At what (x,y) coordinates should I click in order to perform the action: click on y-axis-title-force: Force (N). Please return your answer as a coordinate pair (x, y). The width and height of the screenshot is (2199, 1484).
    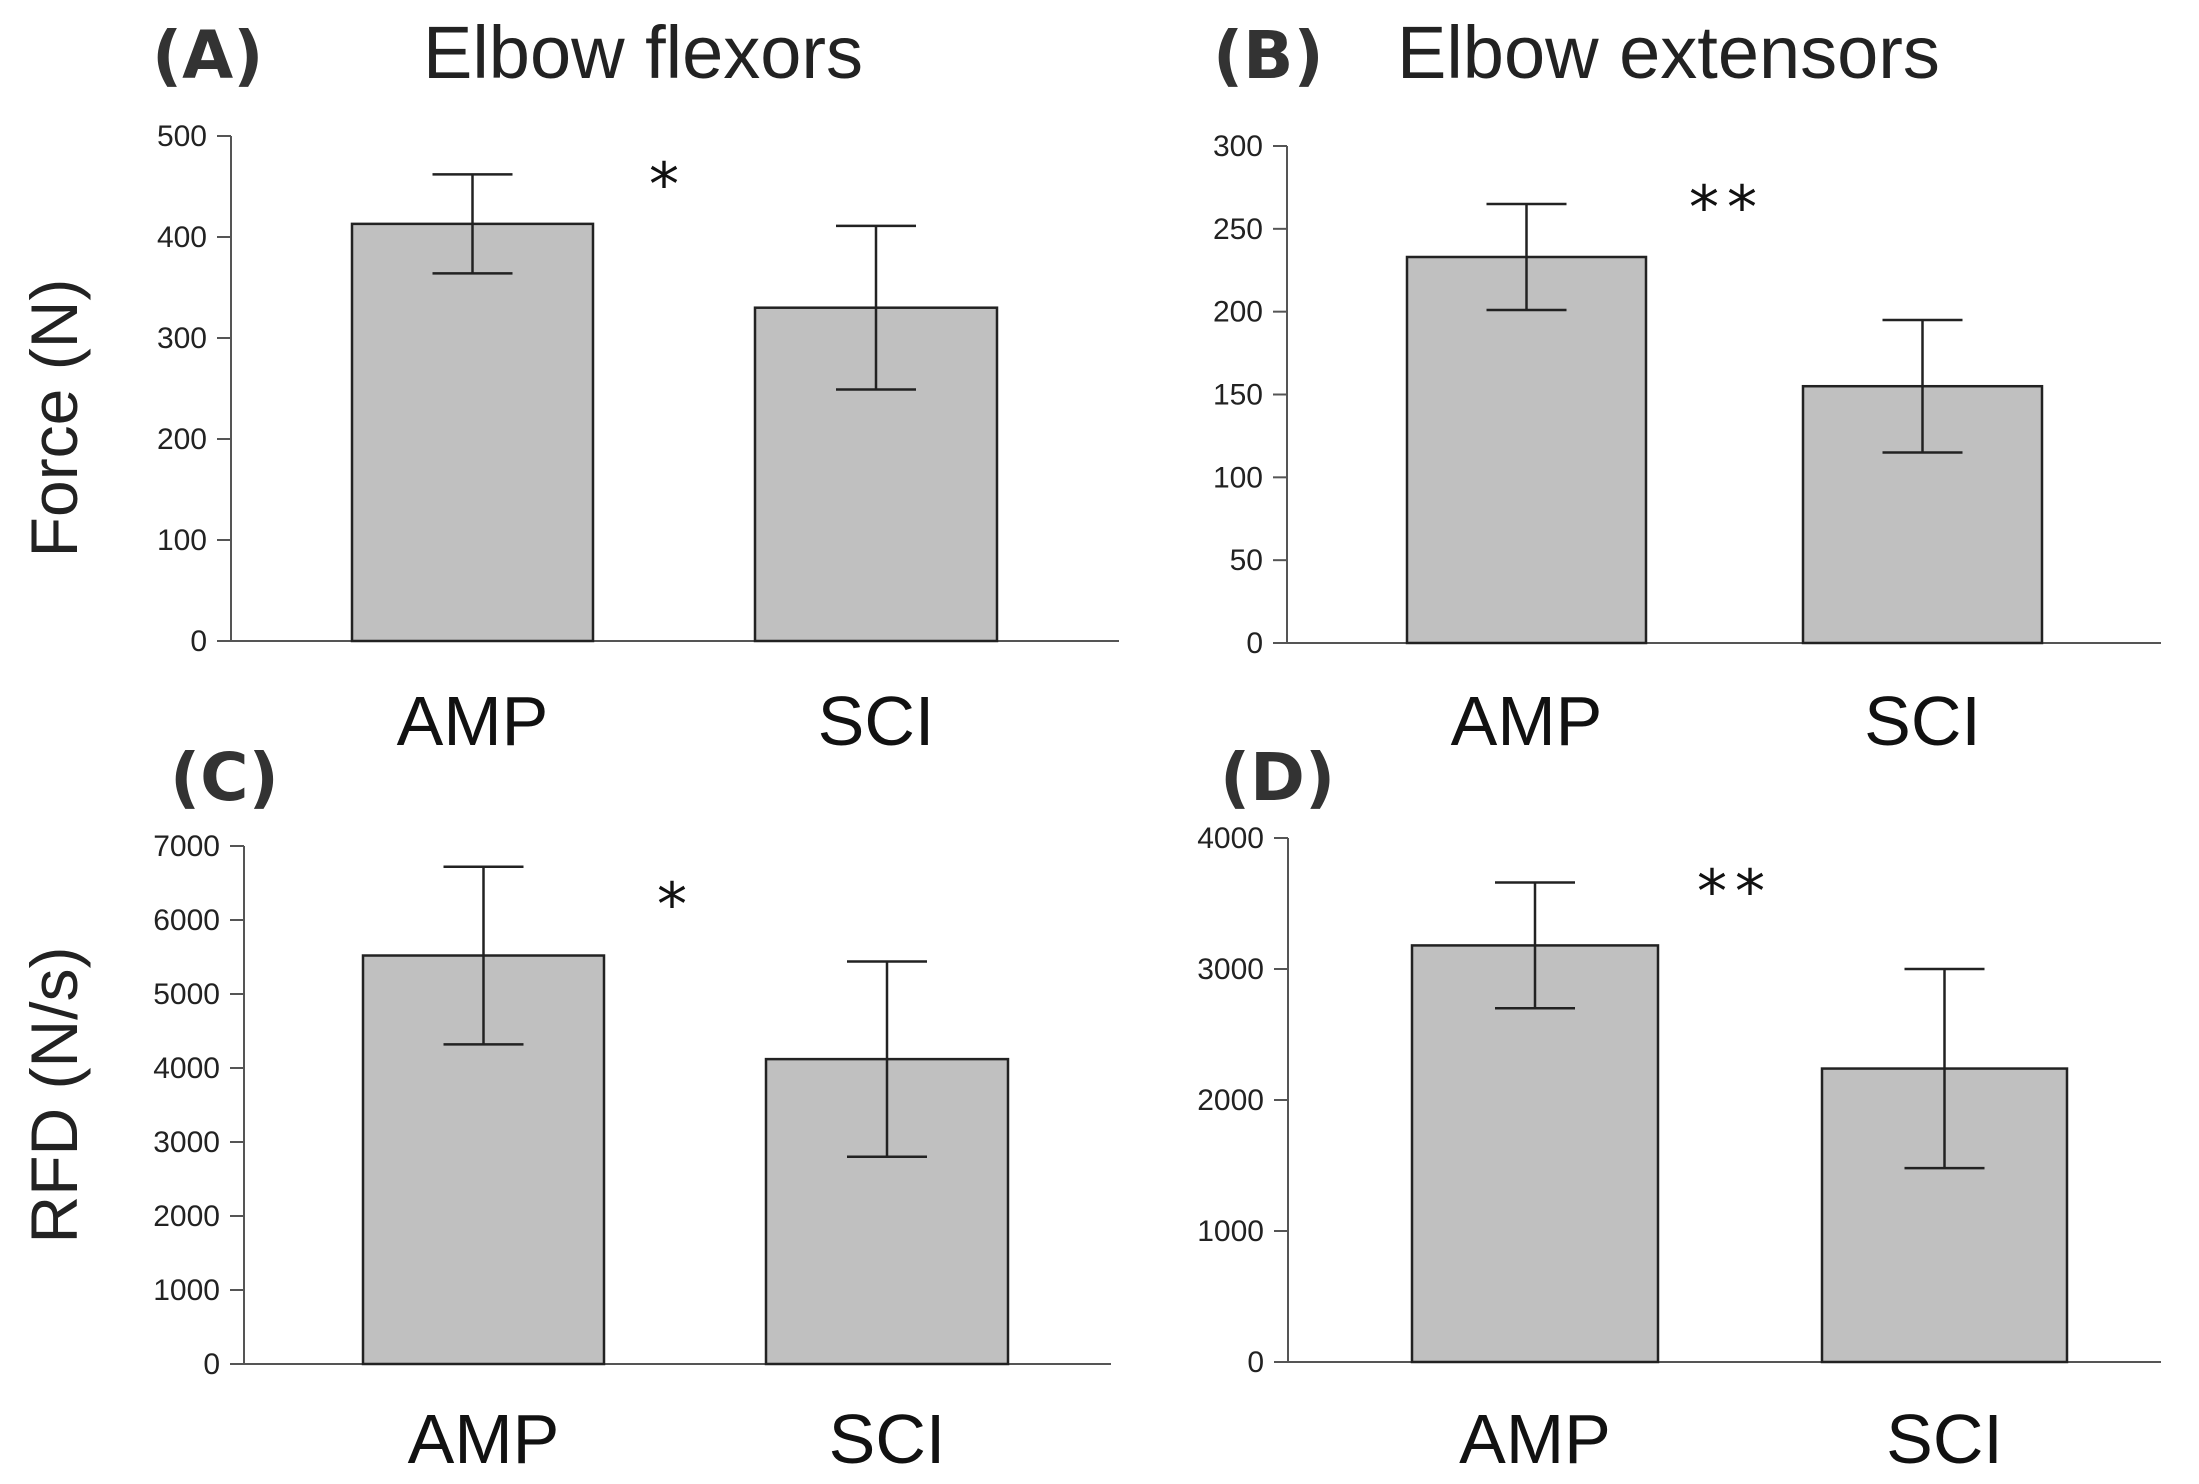
    Looking at the image, I should click on (54, 418).